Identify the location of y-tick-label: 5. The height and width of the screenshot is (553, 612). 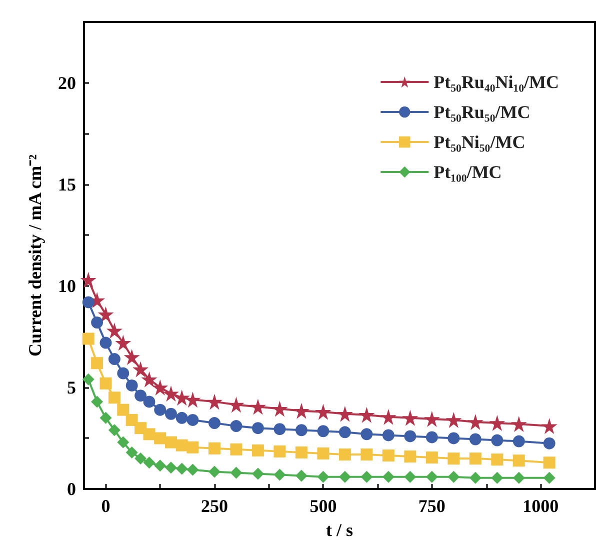
(71, 387).